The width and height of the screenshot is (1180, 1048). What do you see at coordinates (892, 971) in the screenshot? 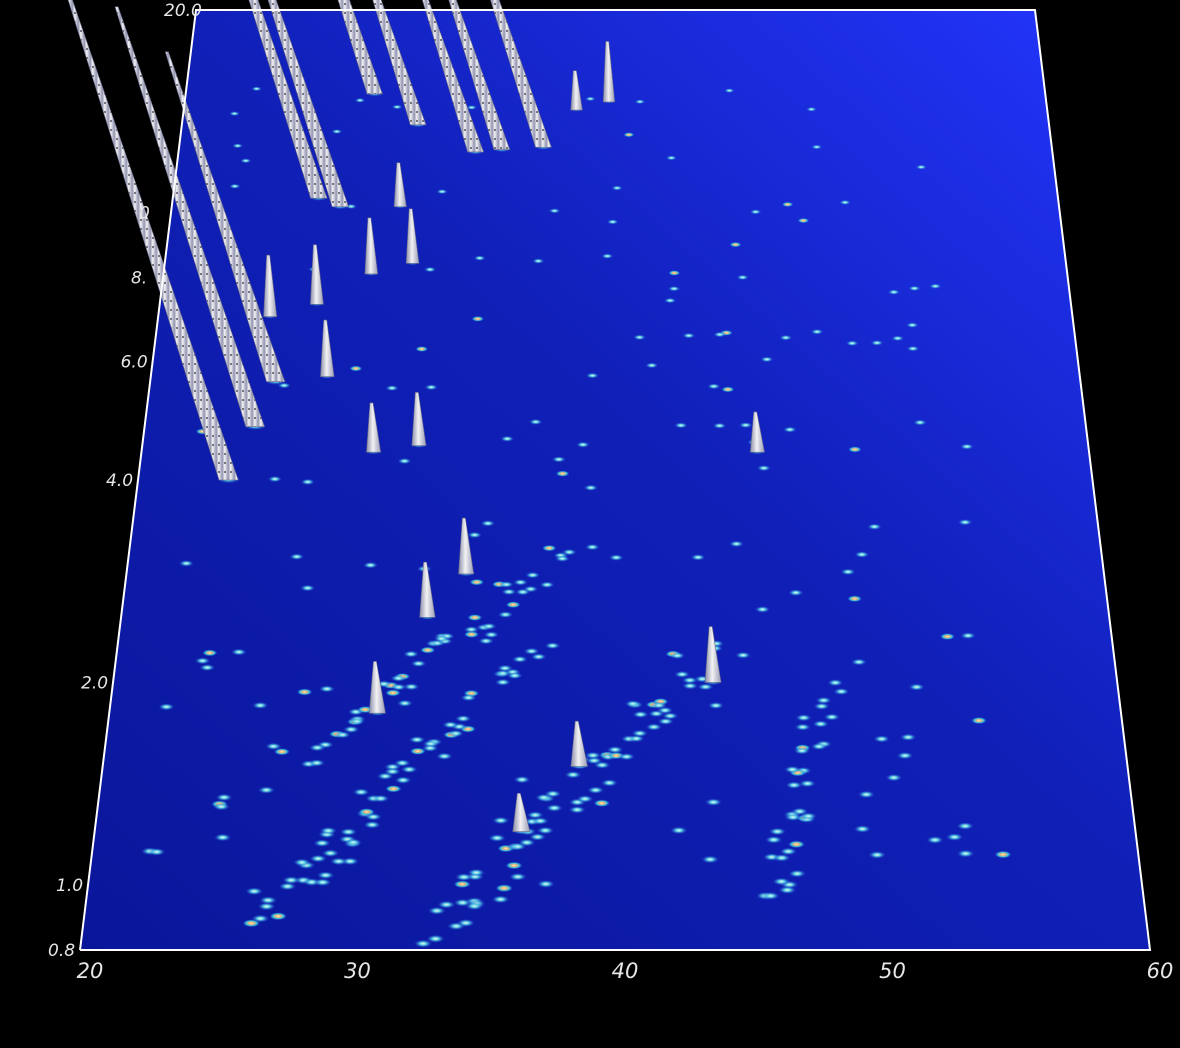
I see `x-tick-label: 50` at bounding box center [892, 971].